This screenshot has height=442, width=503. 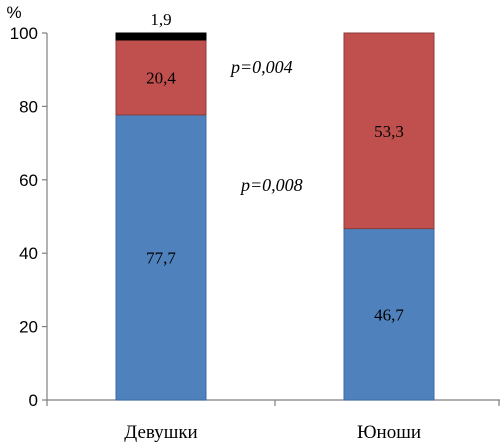 I want to click on data-label: 46,7, so click(x=389, y=314).